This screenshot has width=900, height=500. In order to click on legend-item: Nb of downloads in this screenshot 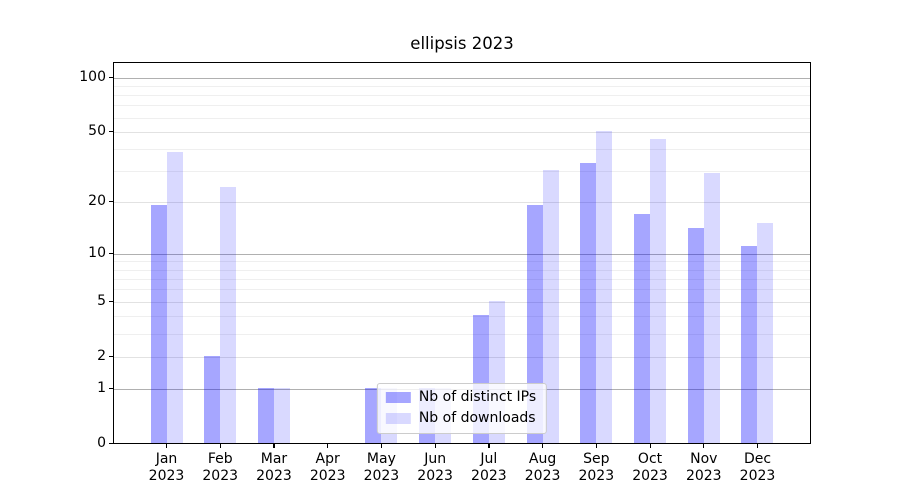, I will do `click(460, 418)`.